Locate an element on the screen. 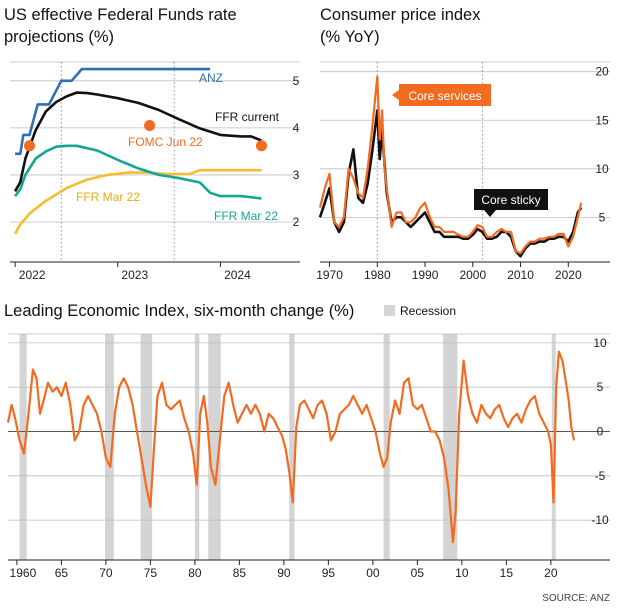  cpi-y-tick-label: 15 is located at coordinates (602, 120).